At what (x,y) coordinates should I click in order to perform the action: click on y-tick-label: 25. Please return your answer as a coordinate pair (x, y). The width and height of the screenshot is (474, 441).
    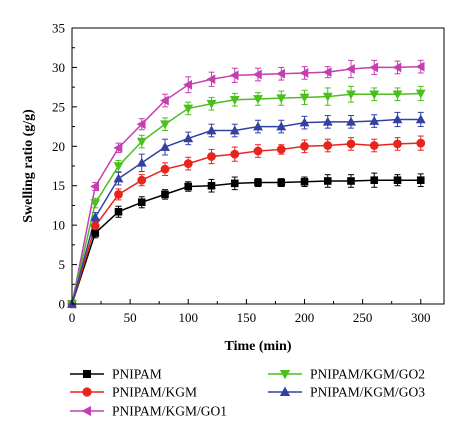
    Looking at the image, I should click on (58, 106).